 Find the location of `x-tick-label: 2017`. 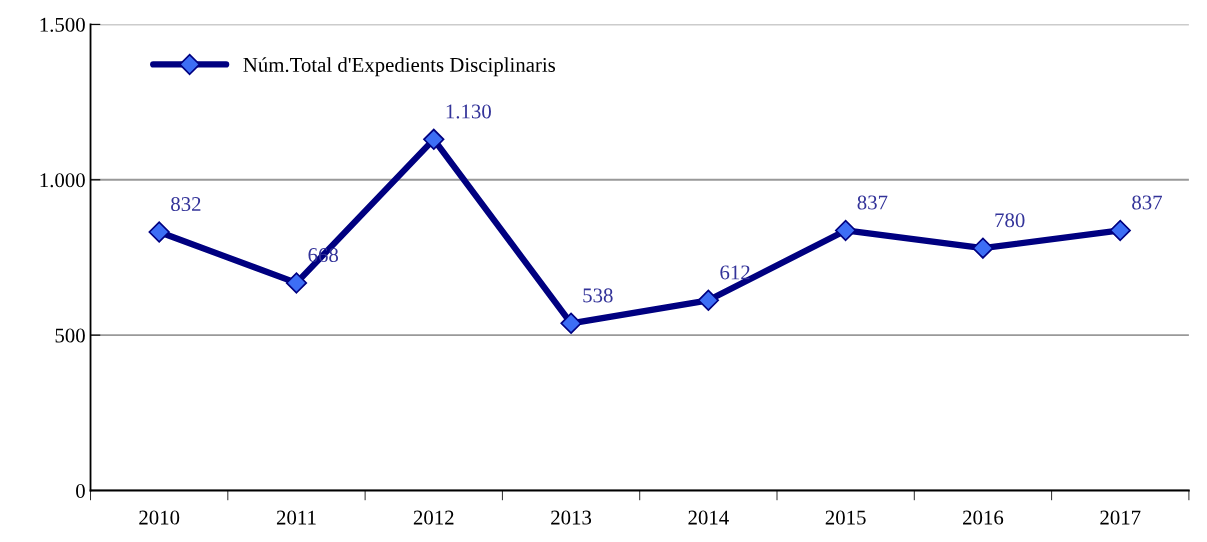

x-tick-label: 2017 is located at coordinates (1120, 517).